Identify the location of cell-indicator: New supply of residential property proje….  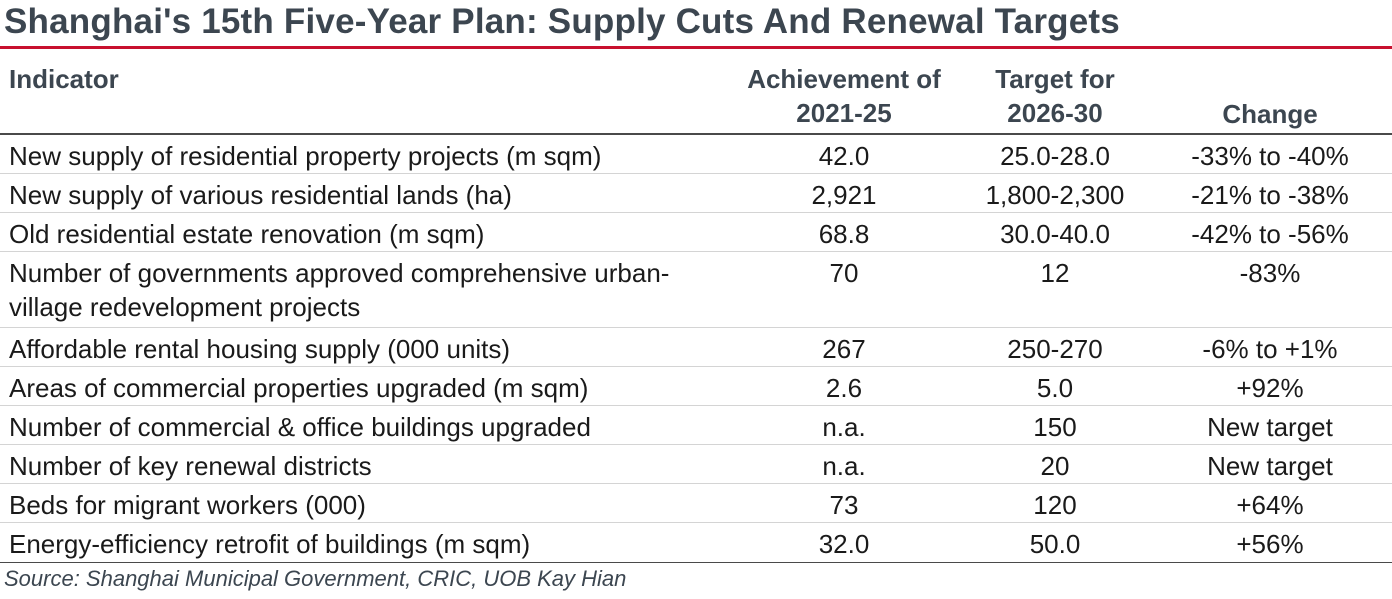
(305, 156).